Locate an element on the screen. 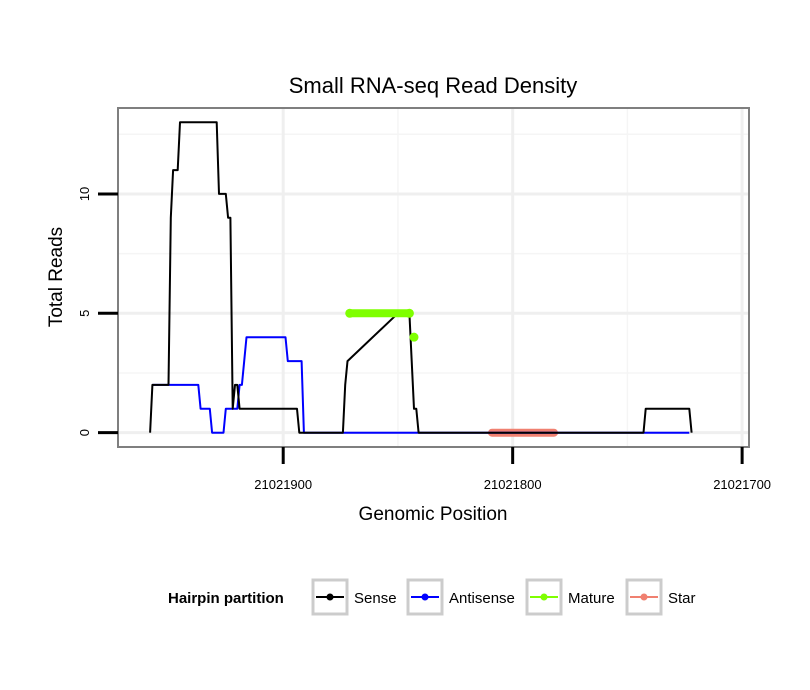  legend-item-mature: Mature is located at coordinates (570, 597).